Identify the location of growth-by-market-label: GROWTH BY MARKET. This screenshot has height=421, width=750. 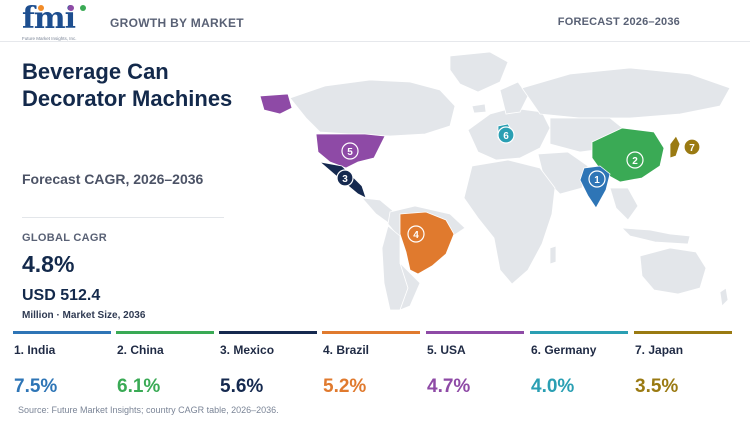
(177, 23).